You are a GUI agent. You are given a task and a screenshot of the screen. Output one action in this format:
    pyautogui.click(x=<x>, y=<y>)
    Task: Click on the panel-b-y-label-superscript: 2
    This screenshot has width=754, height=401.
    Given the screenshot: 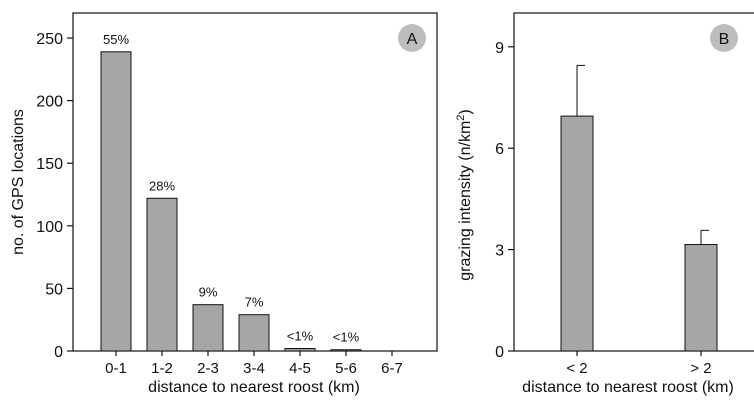 What is the action you would take?
    pyautogui.click(x=461, y=118)
    